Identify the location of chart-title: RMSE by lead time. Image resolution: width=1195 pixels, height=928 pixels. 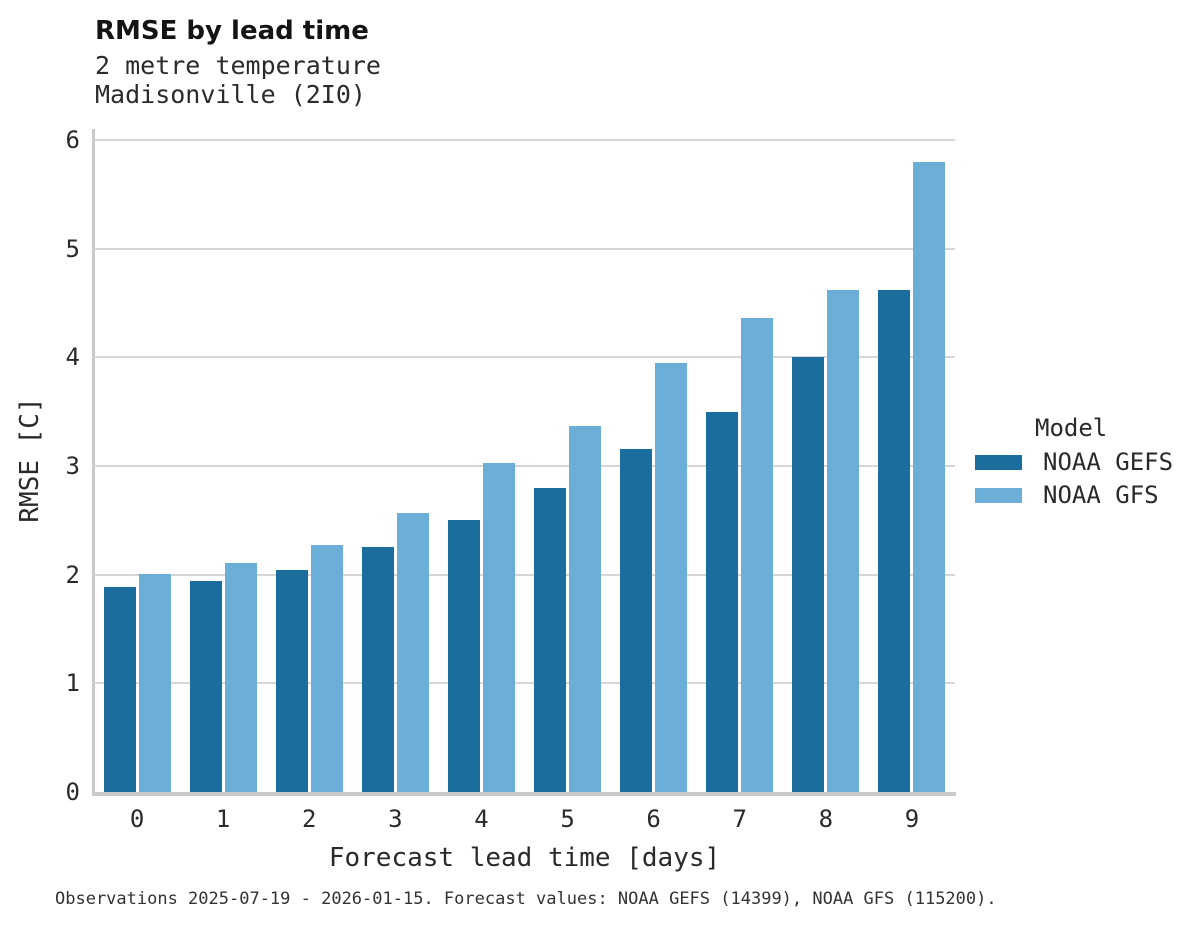
(232, 31).